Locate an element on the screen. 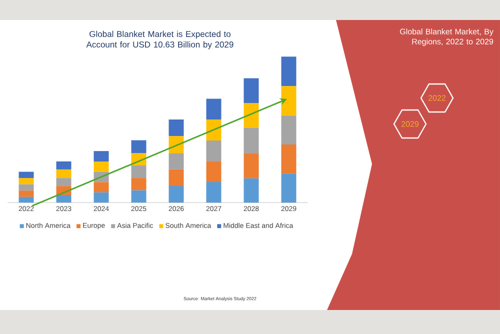 This screenshot has height=334, width=500. chart-title: Global Blanket Market is Expected to Account for USD 10.63 Billion by 2029 is located at coordinates (160, 40).